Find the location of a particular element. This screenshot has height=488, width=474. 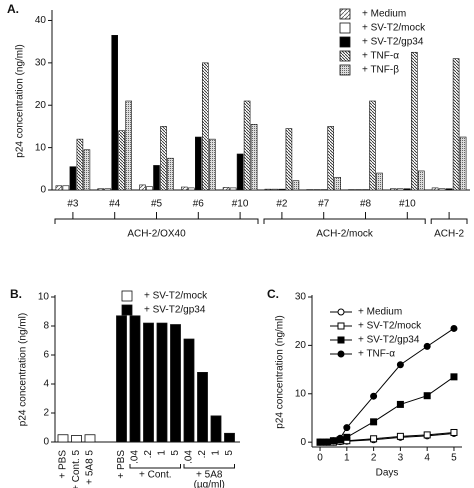

y-tick-label: 40 is located at coordinates (41, 20).